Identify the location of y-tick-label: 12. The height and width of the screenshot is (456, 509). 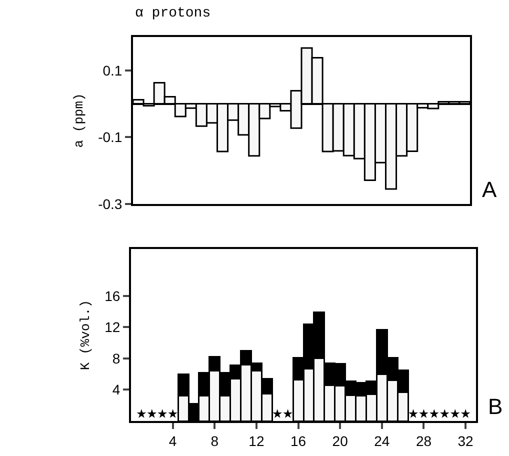
(112, 327).